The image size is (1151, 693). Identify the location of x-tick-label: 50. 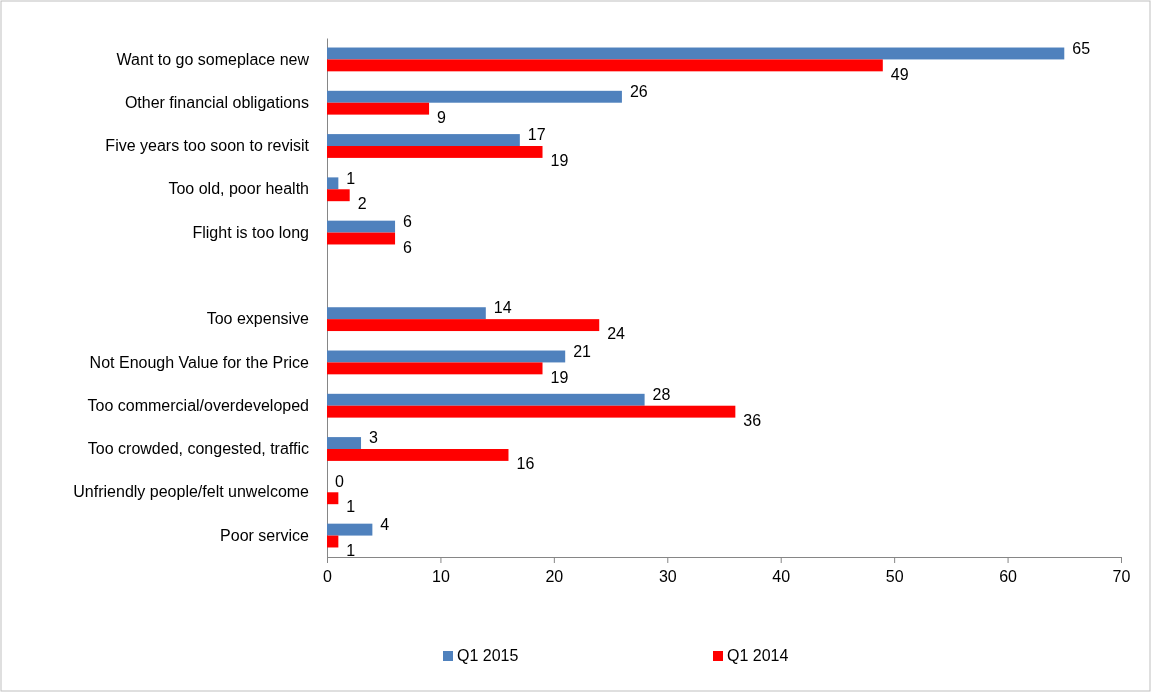
(894, 576).